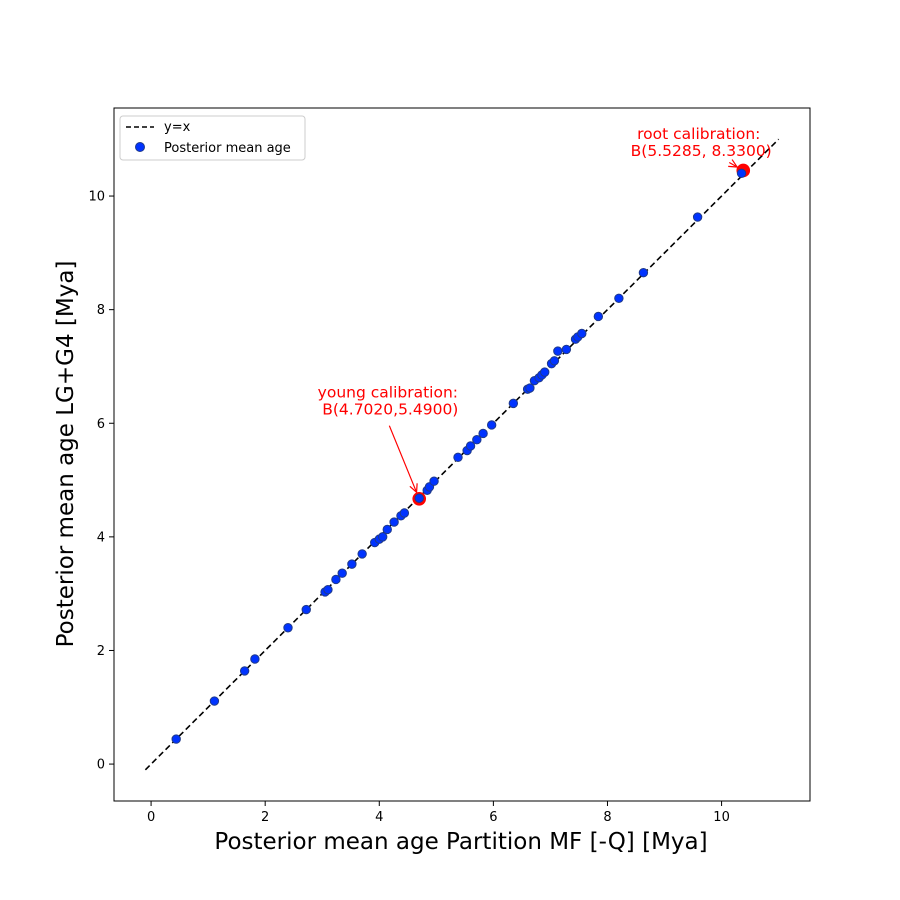 This screenshot has width=900, height=900. What do you see at coordinates (101, 651) in the screenshot?
I see `y-tick-label: 2` at bounding box center [101, 651].